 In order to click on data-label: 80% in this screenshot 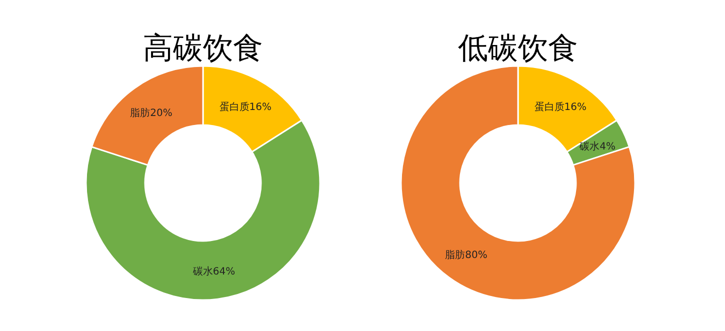, I will do `click(476, 256)`.